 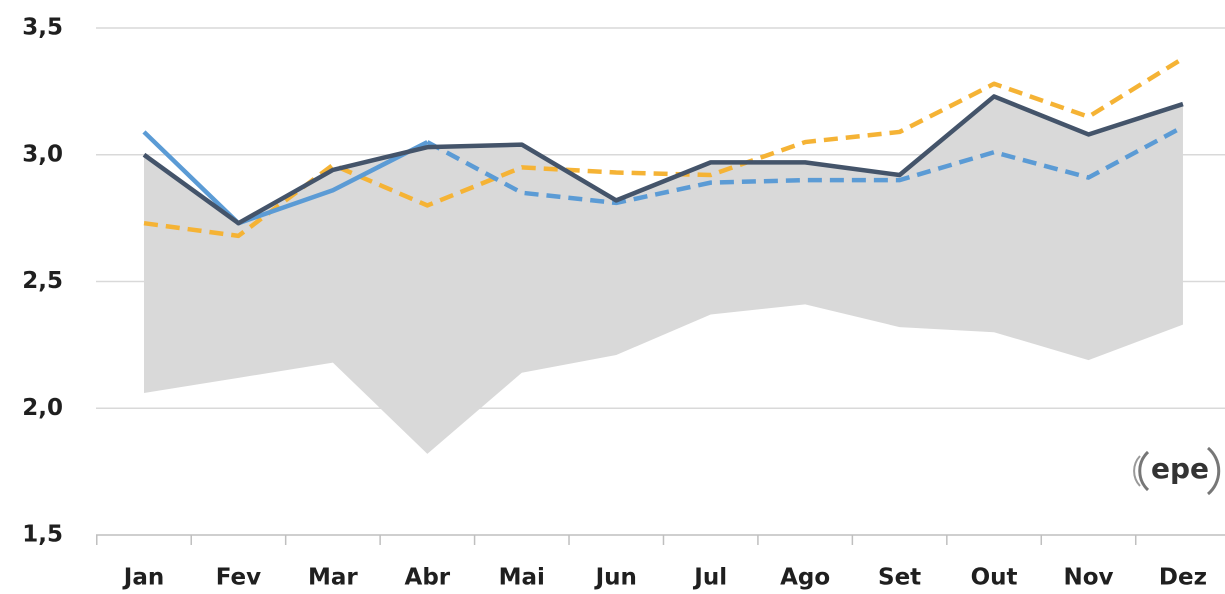 I want to click on y-tick-label: 2,5, so click(x=42, y=281).